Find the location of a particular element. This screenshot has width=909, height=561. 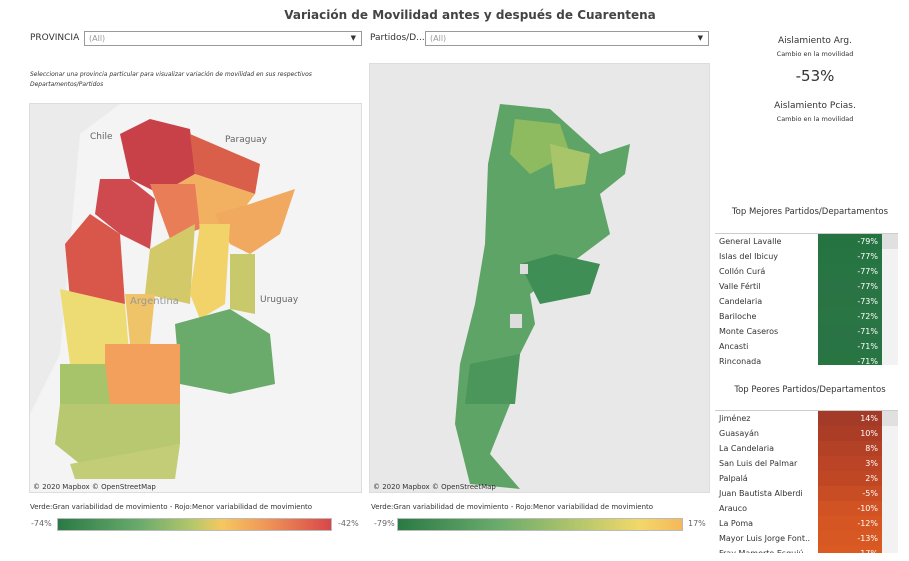

row-name: Rinconada is located at coordinates (740, 361).